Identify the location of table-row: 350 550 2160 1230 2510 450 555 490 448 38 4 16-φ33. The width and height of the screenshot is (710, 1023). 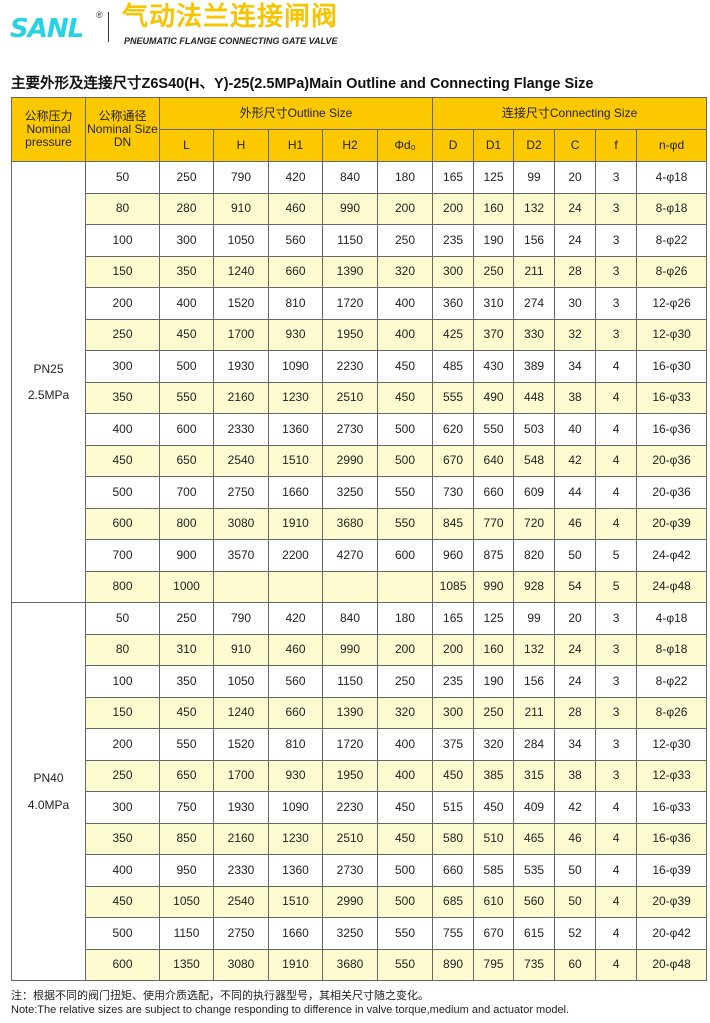
(360, 397).